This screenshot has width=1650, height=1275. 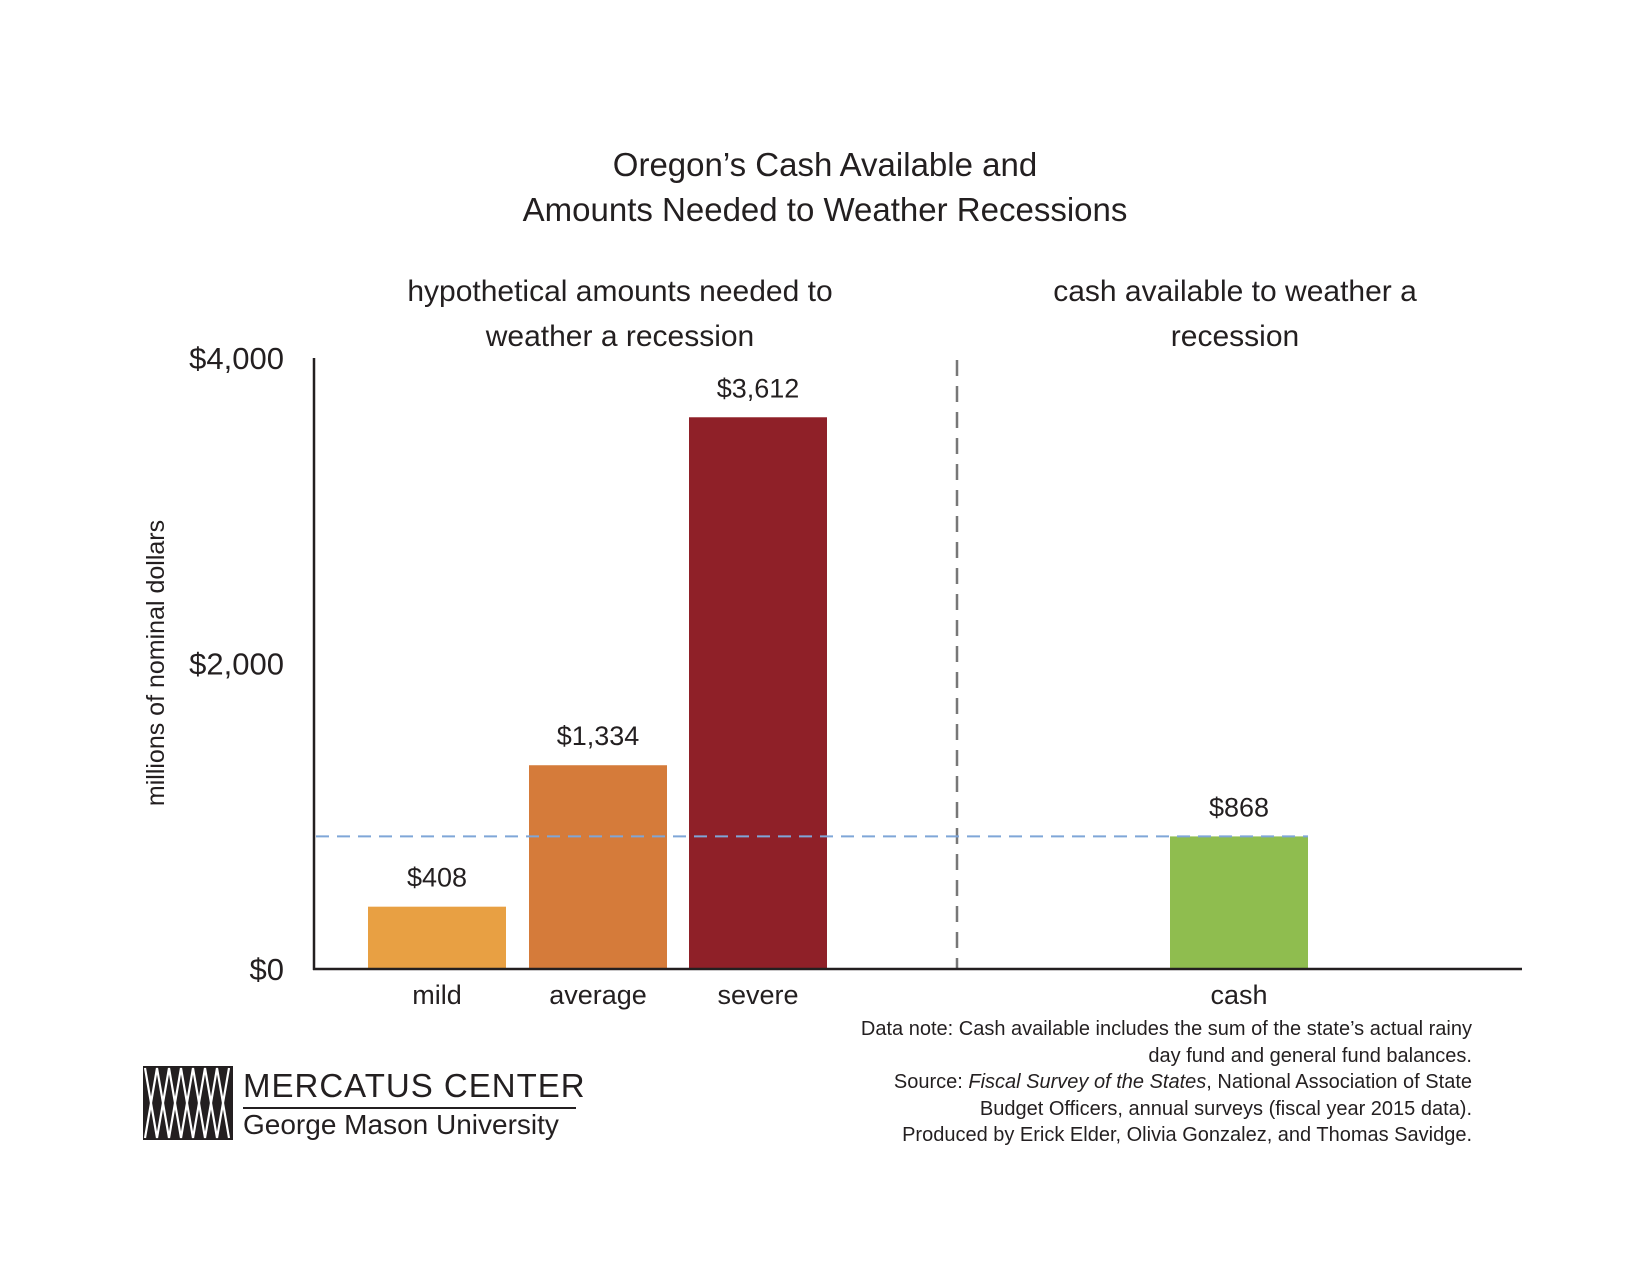 What do you see at coordinates (409, 1108) in the screenshot?
I see `logo-divider` at bounding box center [409, 1108].